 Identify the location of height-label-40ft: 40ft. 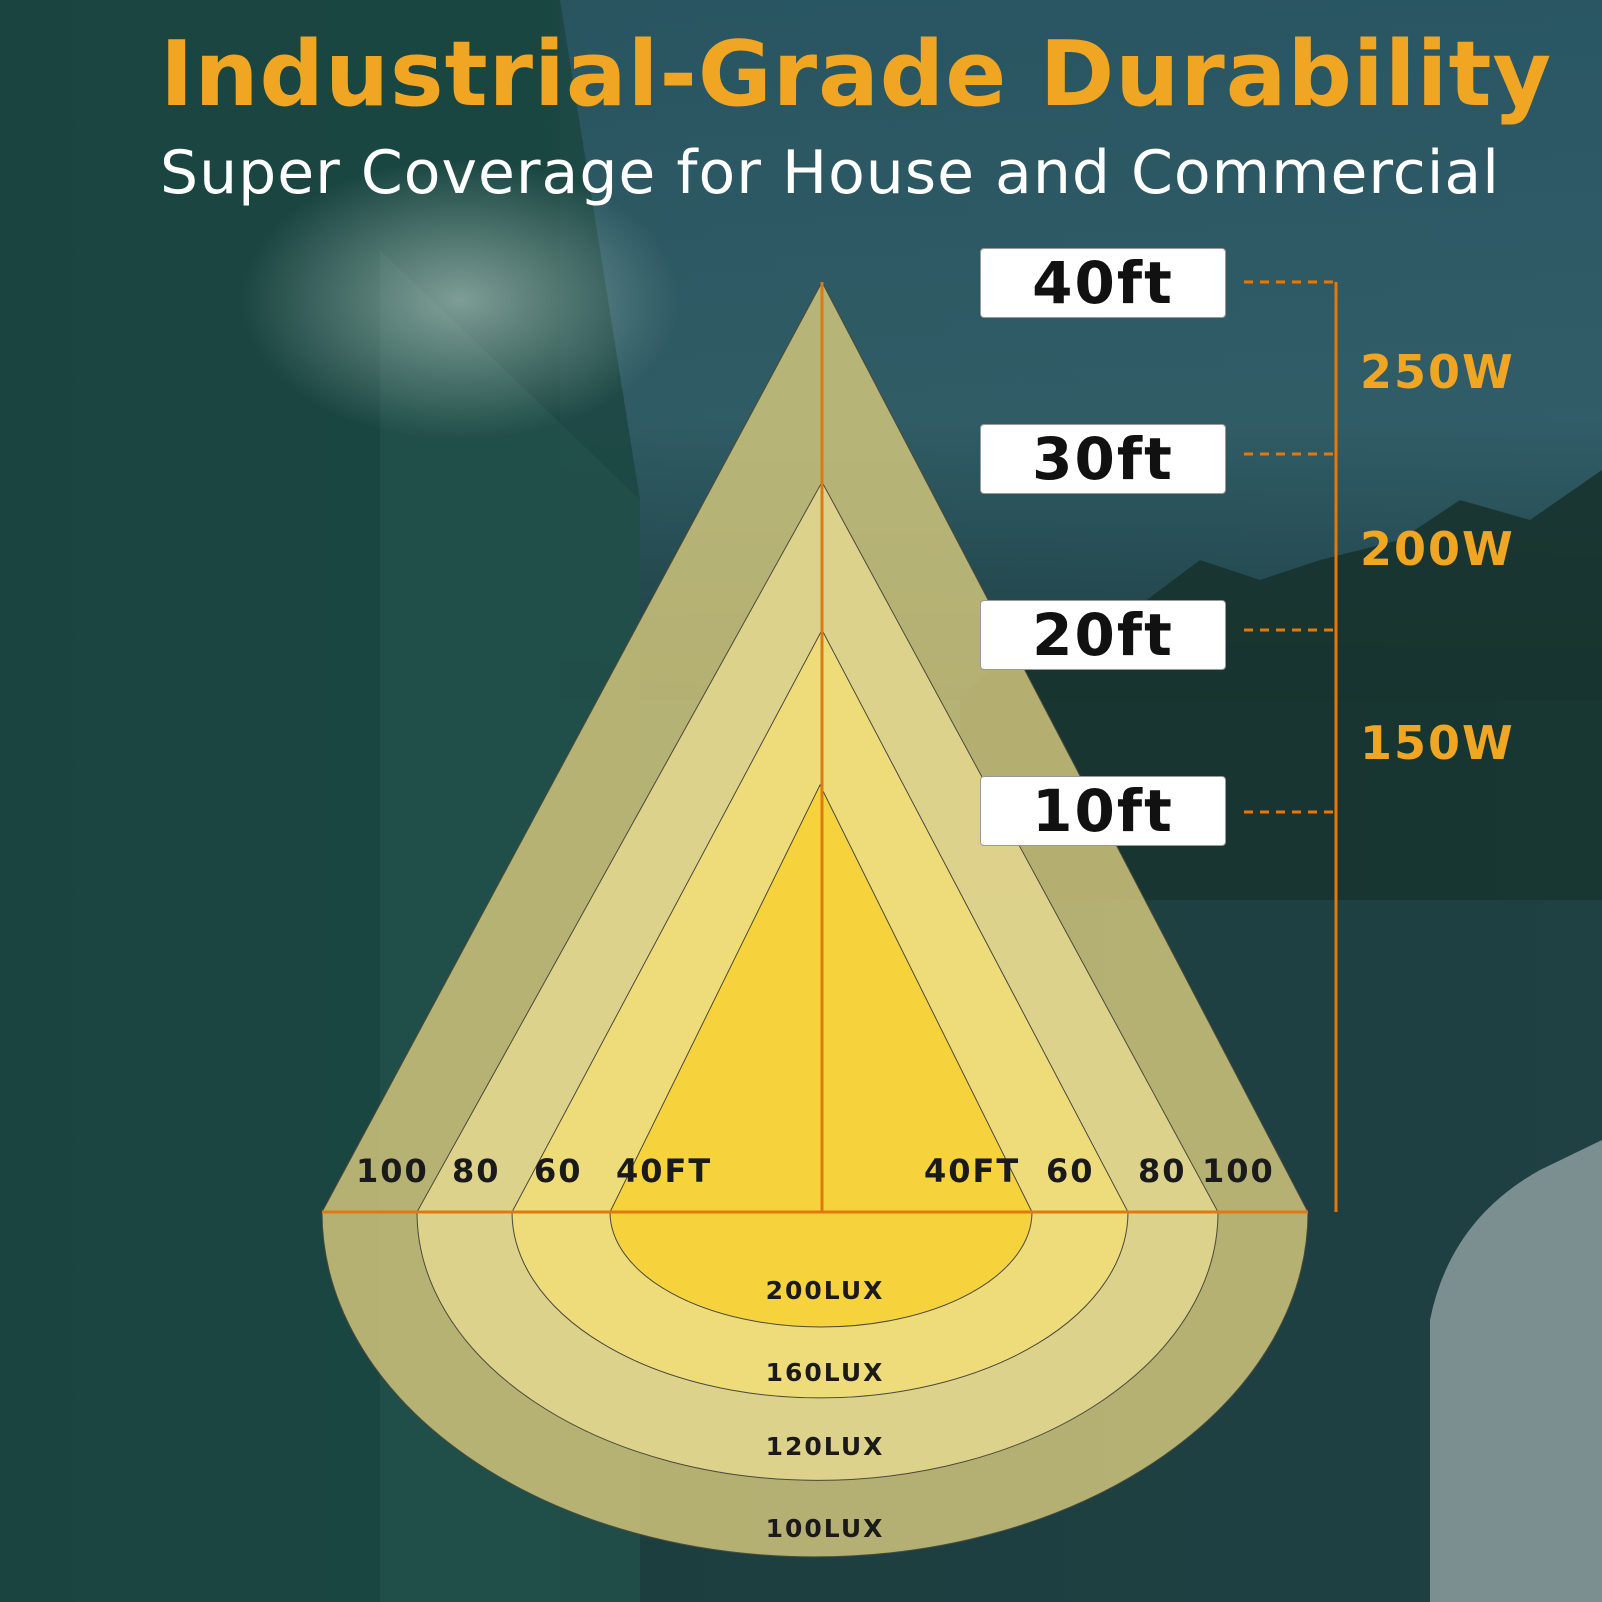
(1103, 283).